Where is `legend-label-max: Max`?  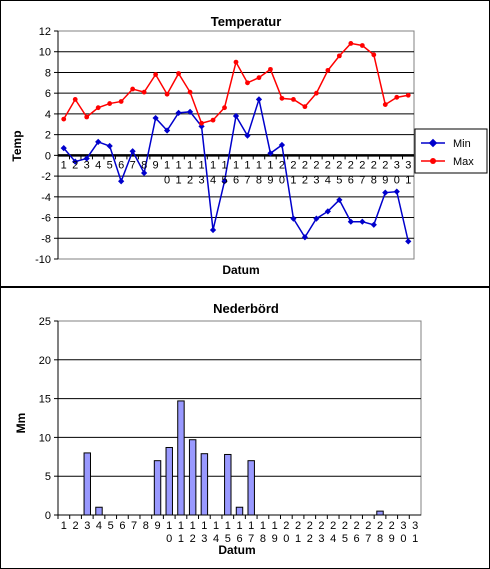
legend-label-max: Max is located at coordinates (463, 162).